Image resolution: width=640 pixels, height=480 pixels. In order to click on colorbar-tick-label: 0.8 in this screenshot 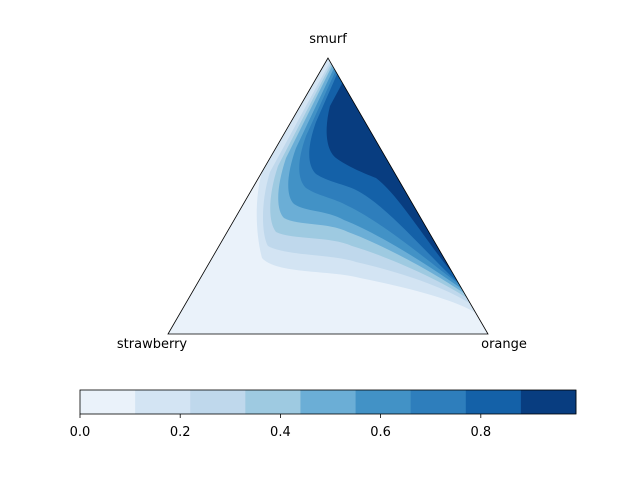, I will do `click(480, 432)`.